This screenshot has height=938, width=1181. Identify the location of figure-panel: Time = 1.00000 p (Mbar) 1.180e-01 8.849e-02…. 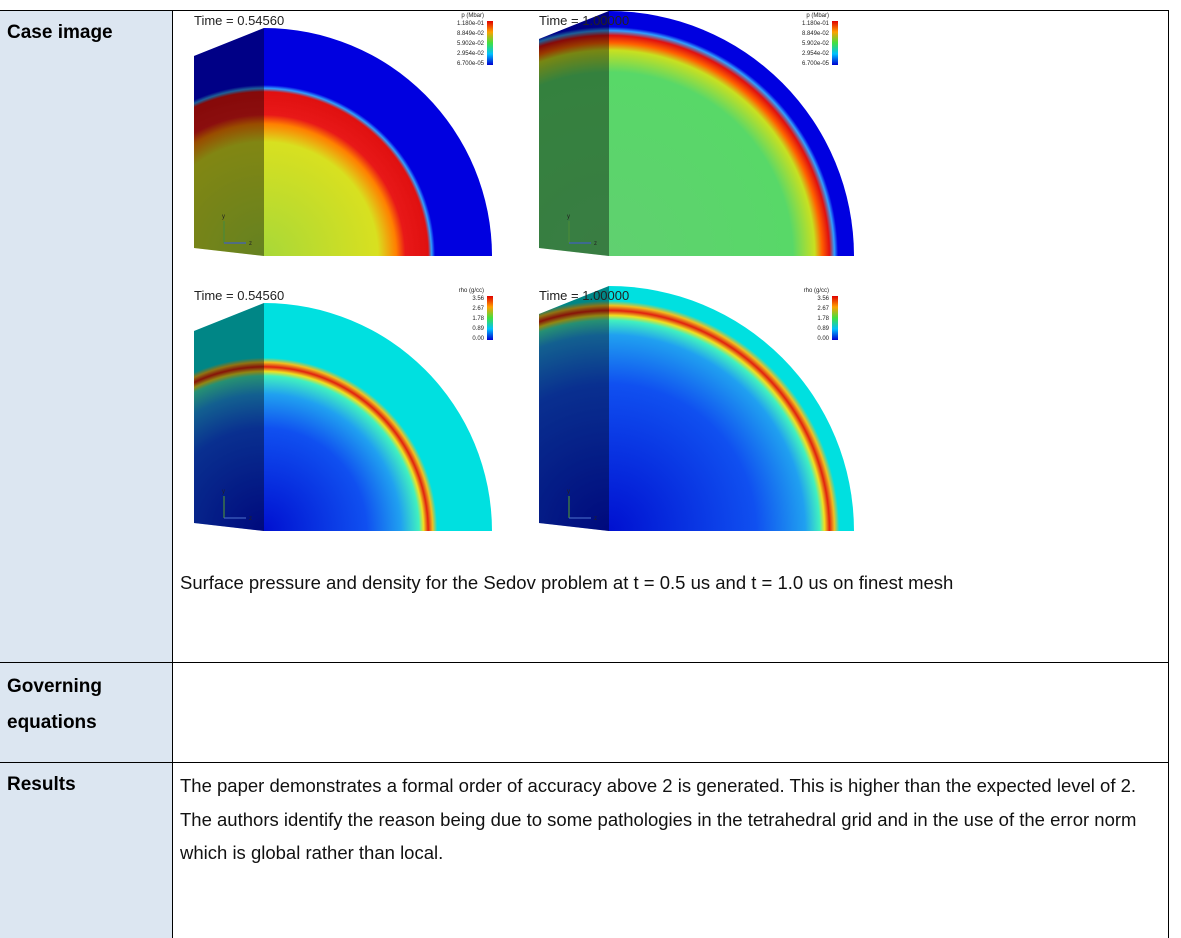
(696, 133).